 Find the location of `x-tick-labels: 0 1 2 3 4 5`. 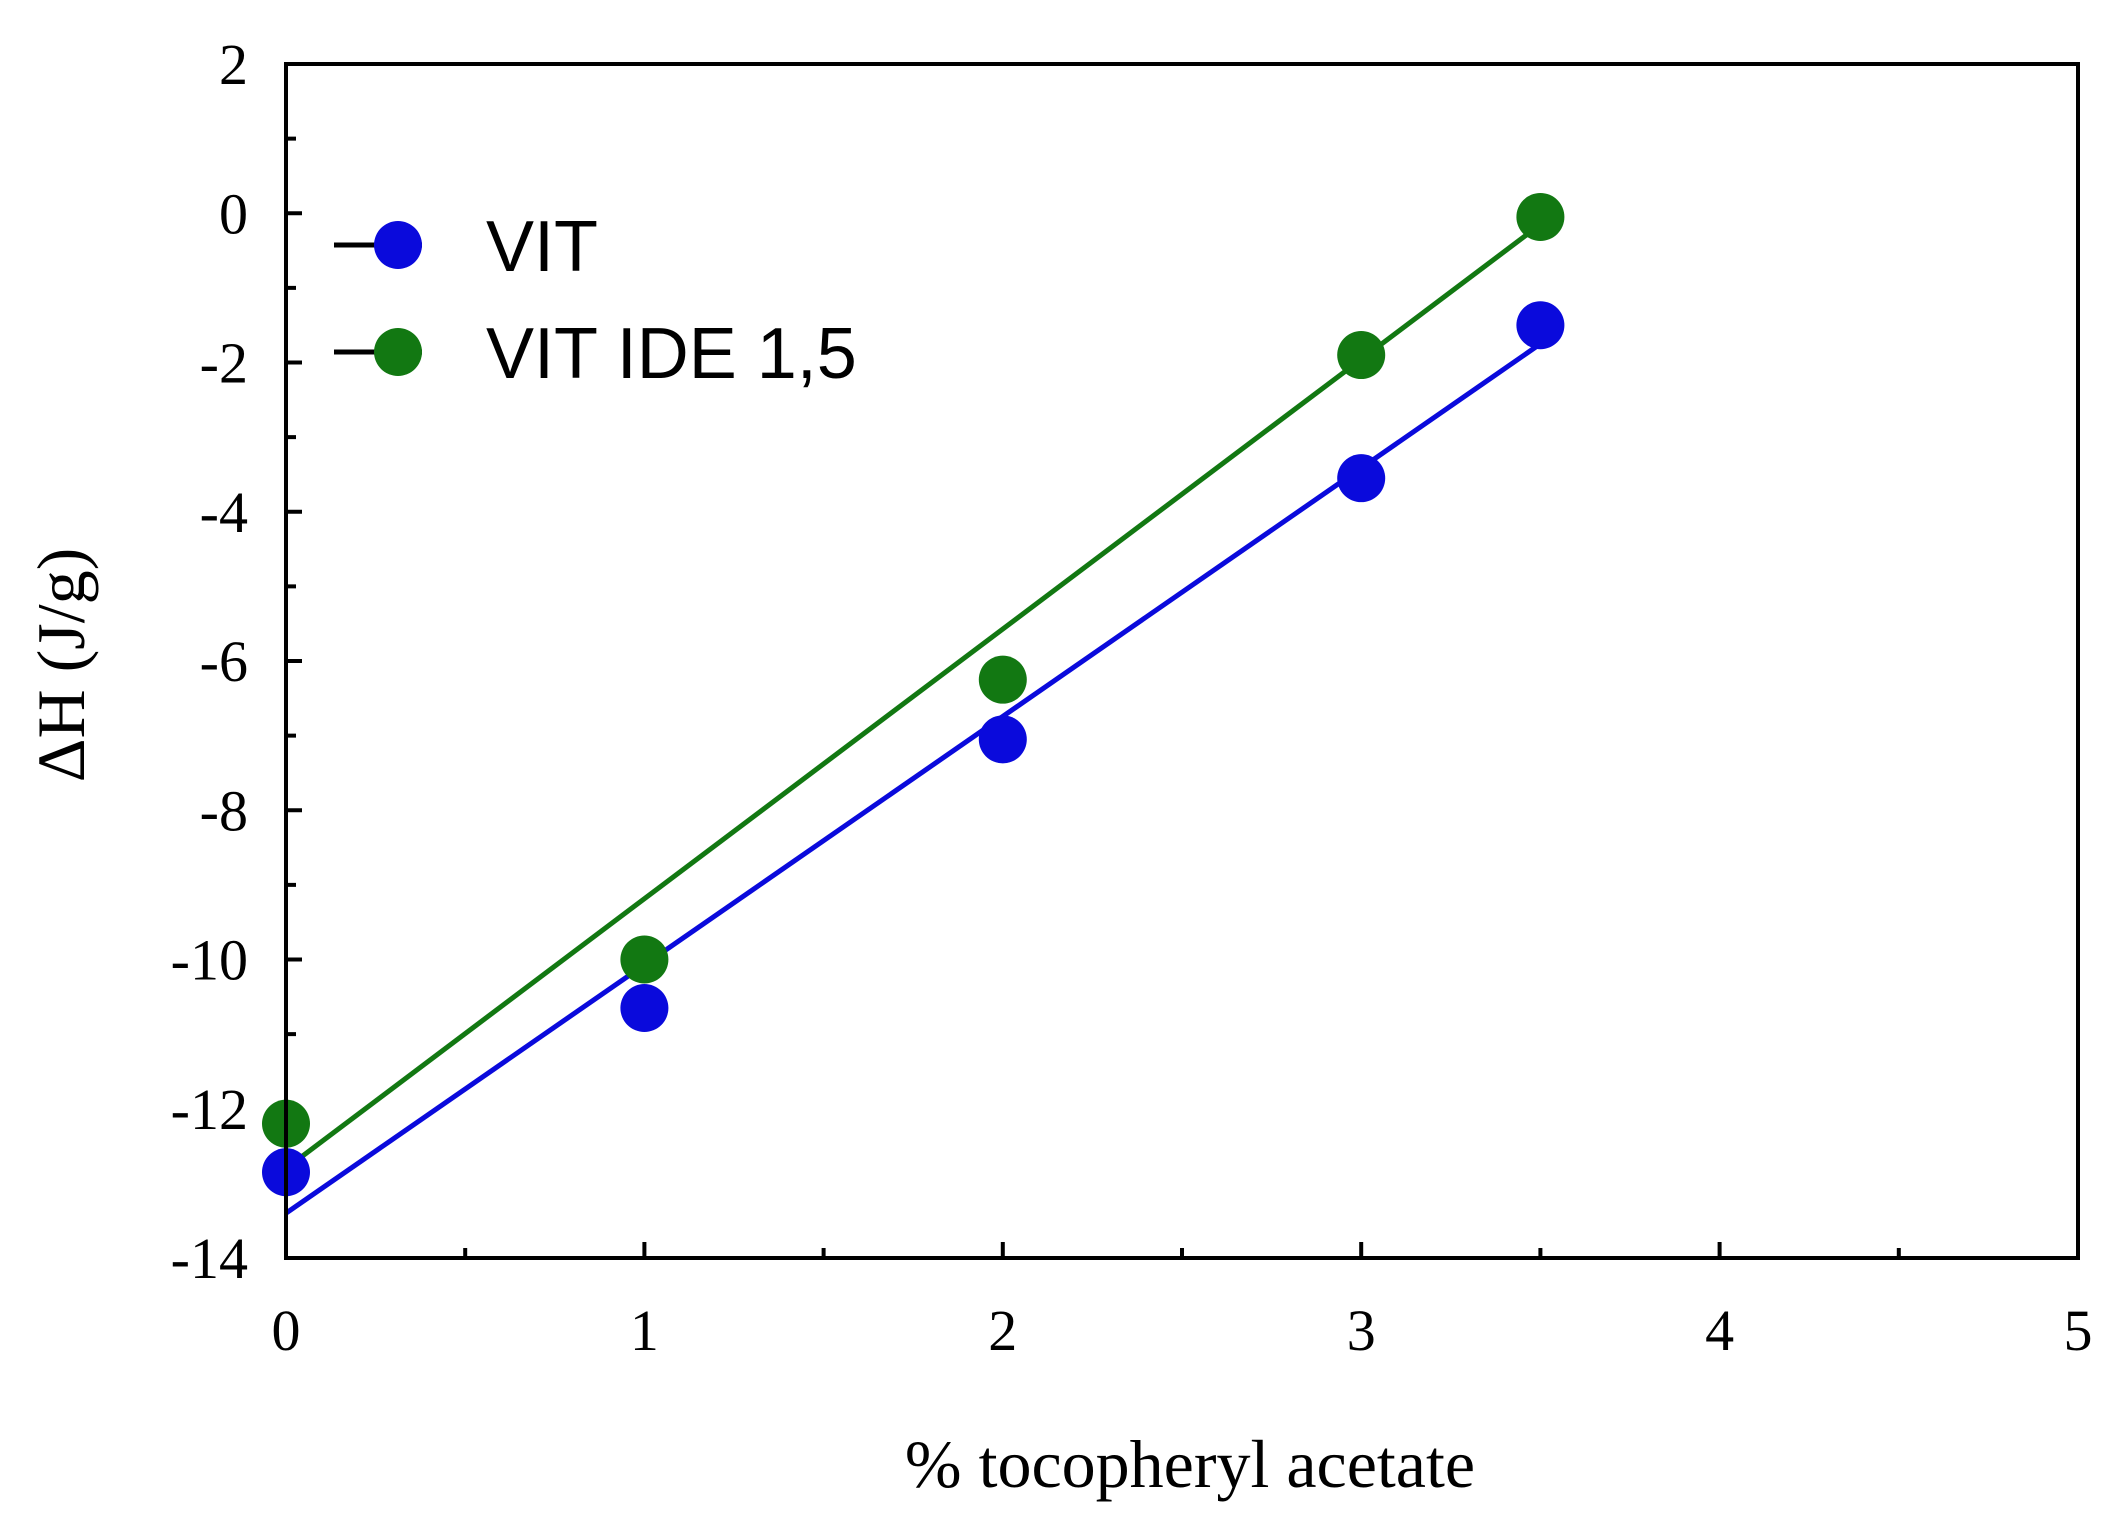

x-tick-labels: 0 1 2 3 4 5 is located at coordinates (1182, 1330).